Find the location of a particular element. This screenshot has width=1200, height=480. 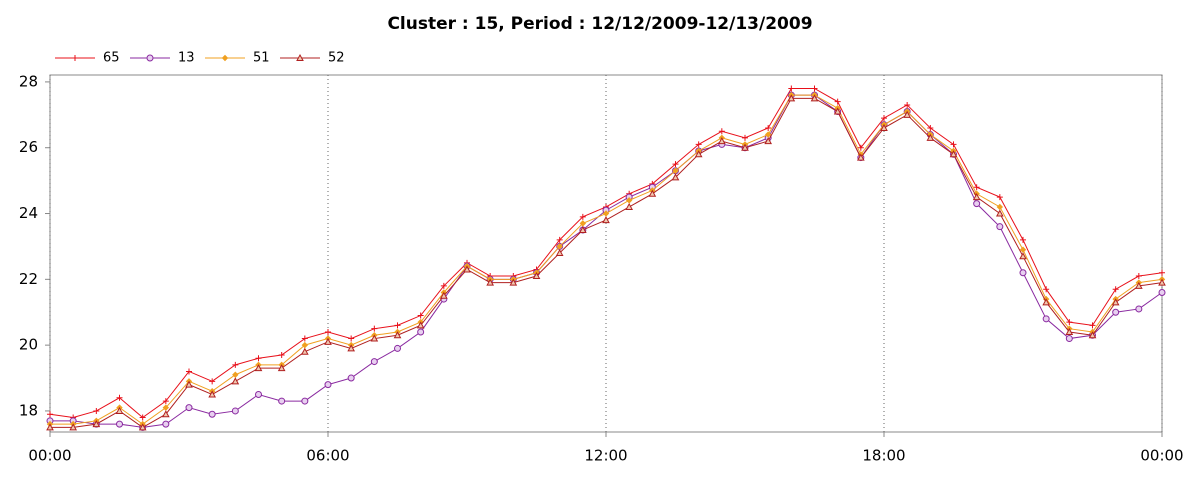

y-tick-label: 20 is located at coordinates (28, 345).